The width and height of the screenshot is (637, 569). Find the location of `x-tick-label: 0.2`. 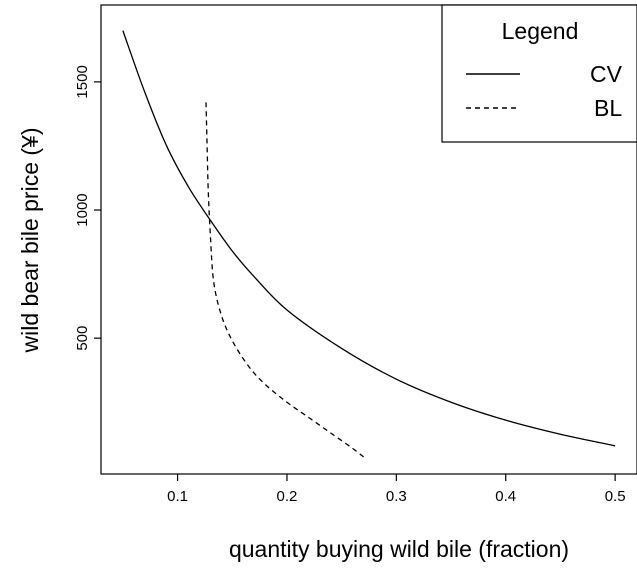

x-tick-label: 0.2 is located at coordinates (287, 496).